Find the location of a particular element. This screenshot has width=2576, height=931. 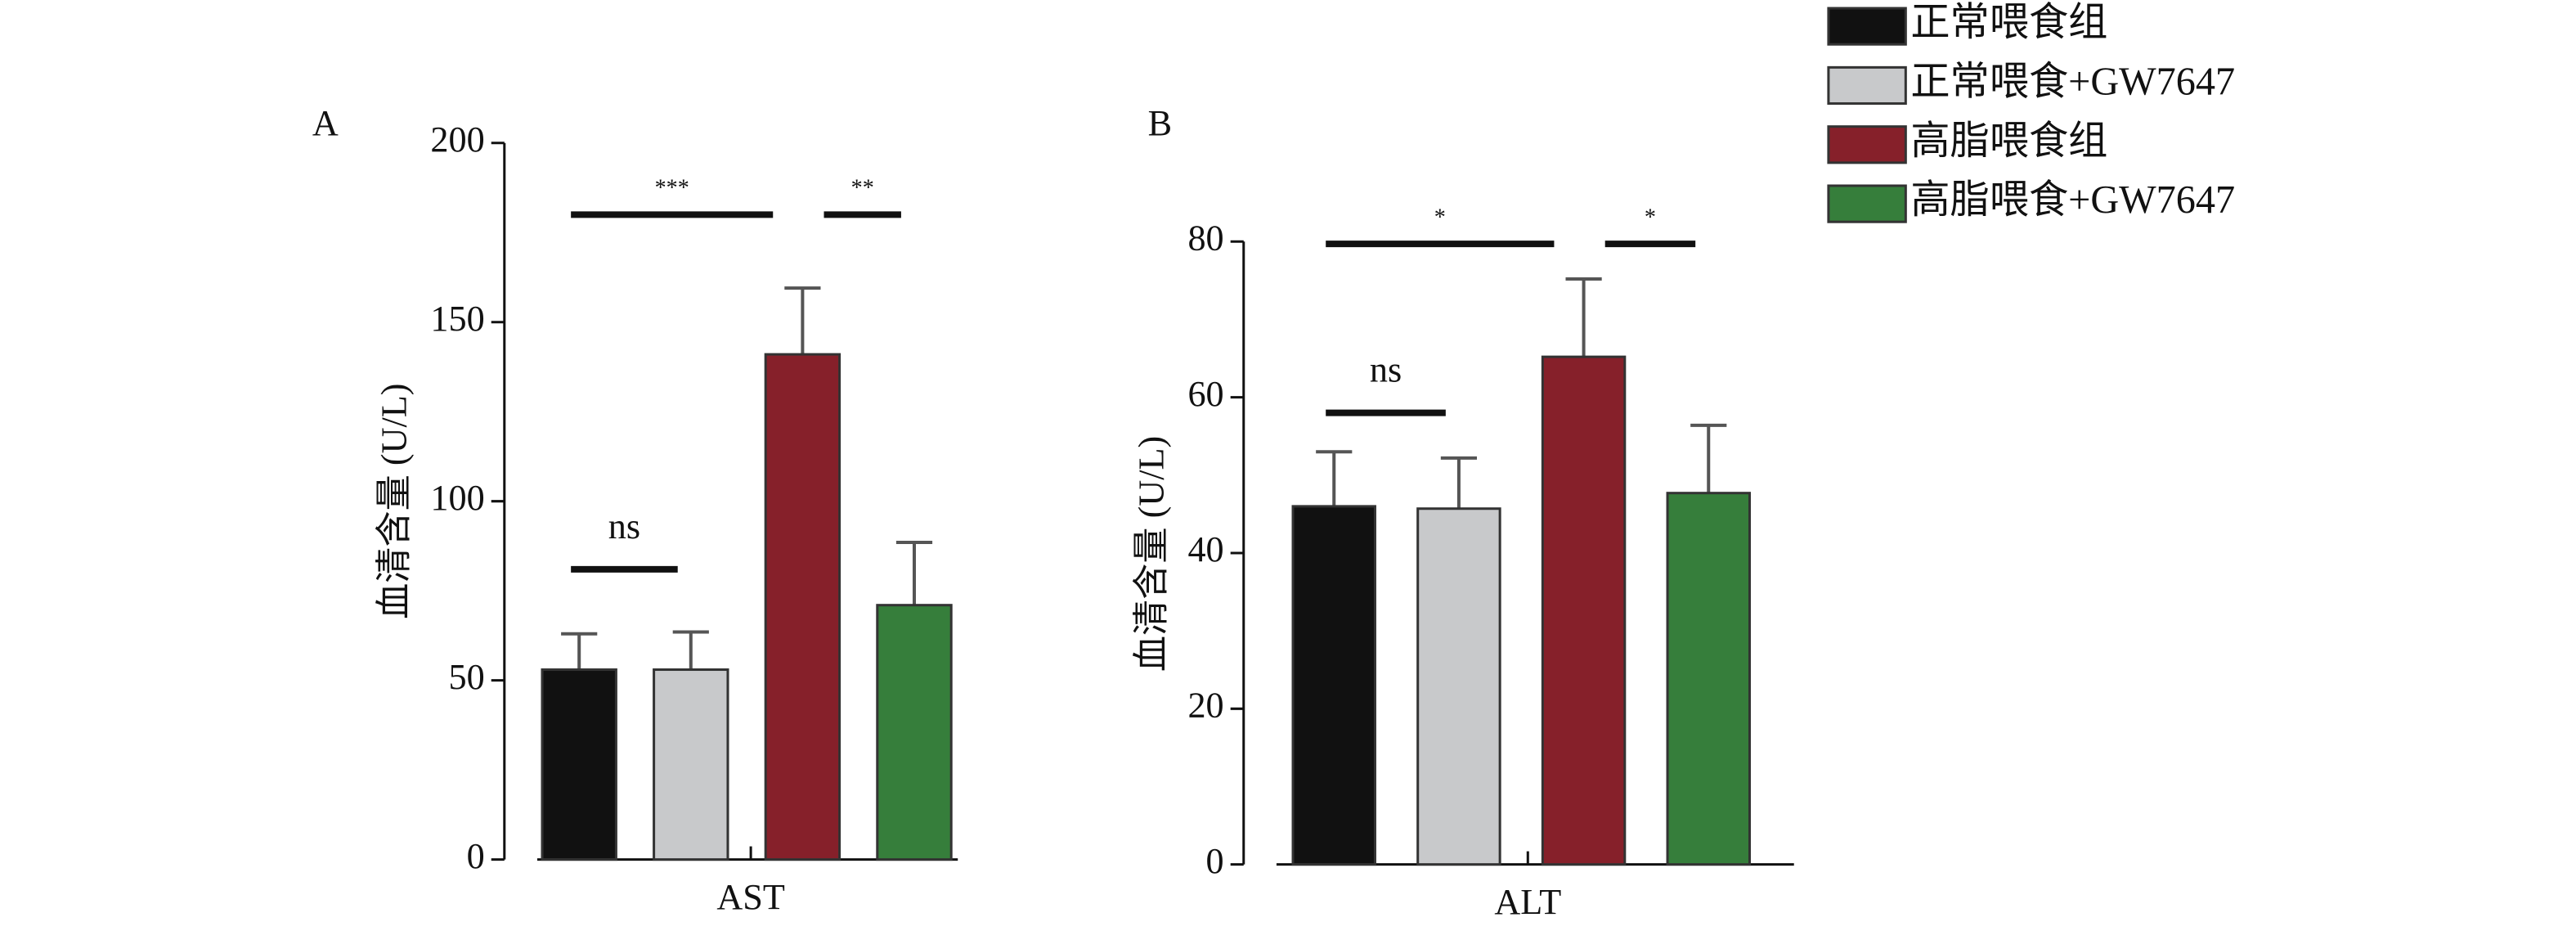

y-tick-label: 200 is located at coordinates (457, 140).